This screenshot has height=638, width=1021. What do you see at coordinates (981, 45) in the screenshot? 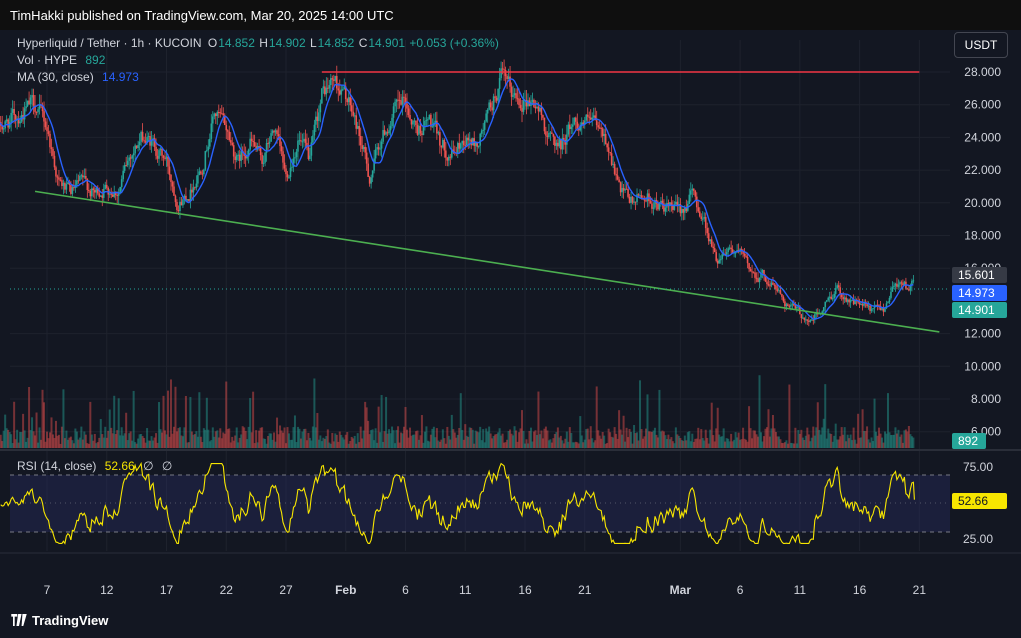
I see `currency-button: USDT` at bounding box center [981, 45].